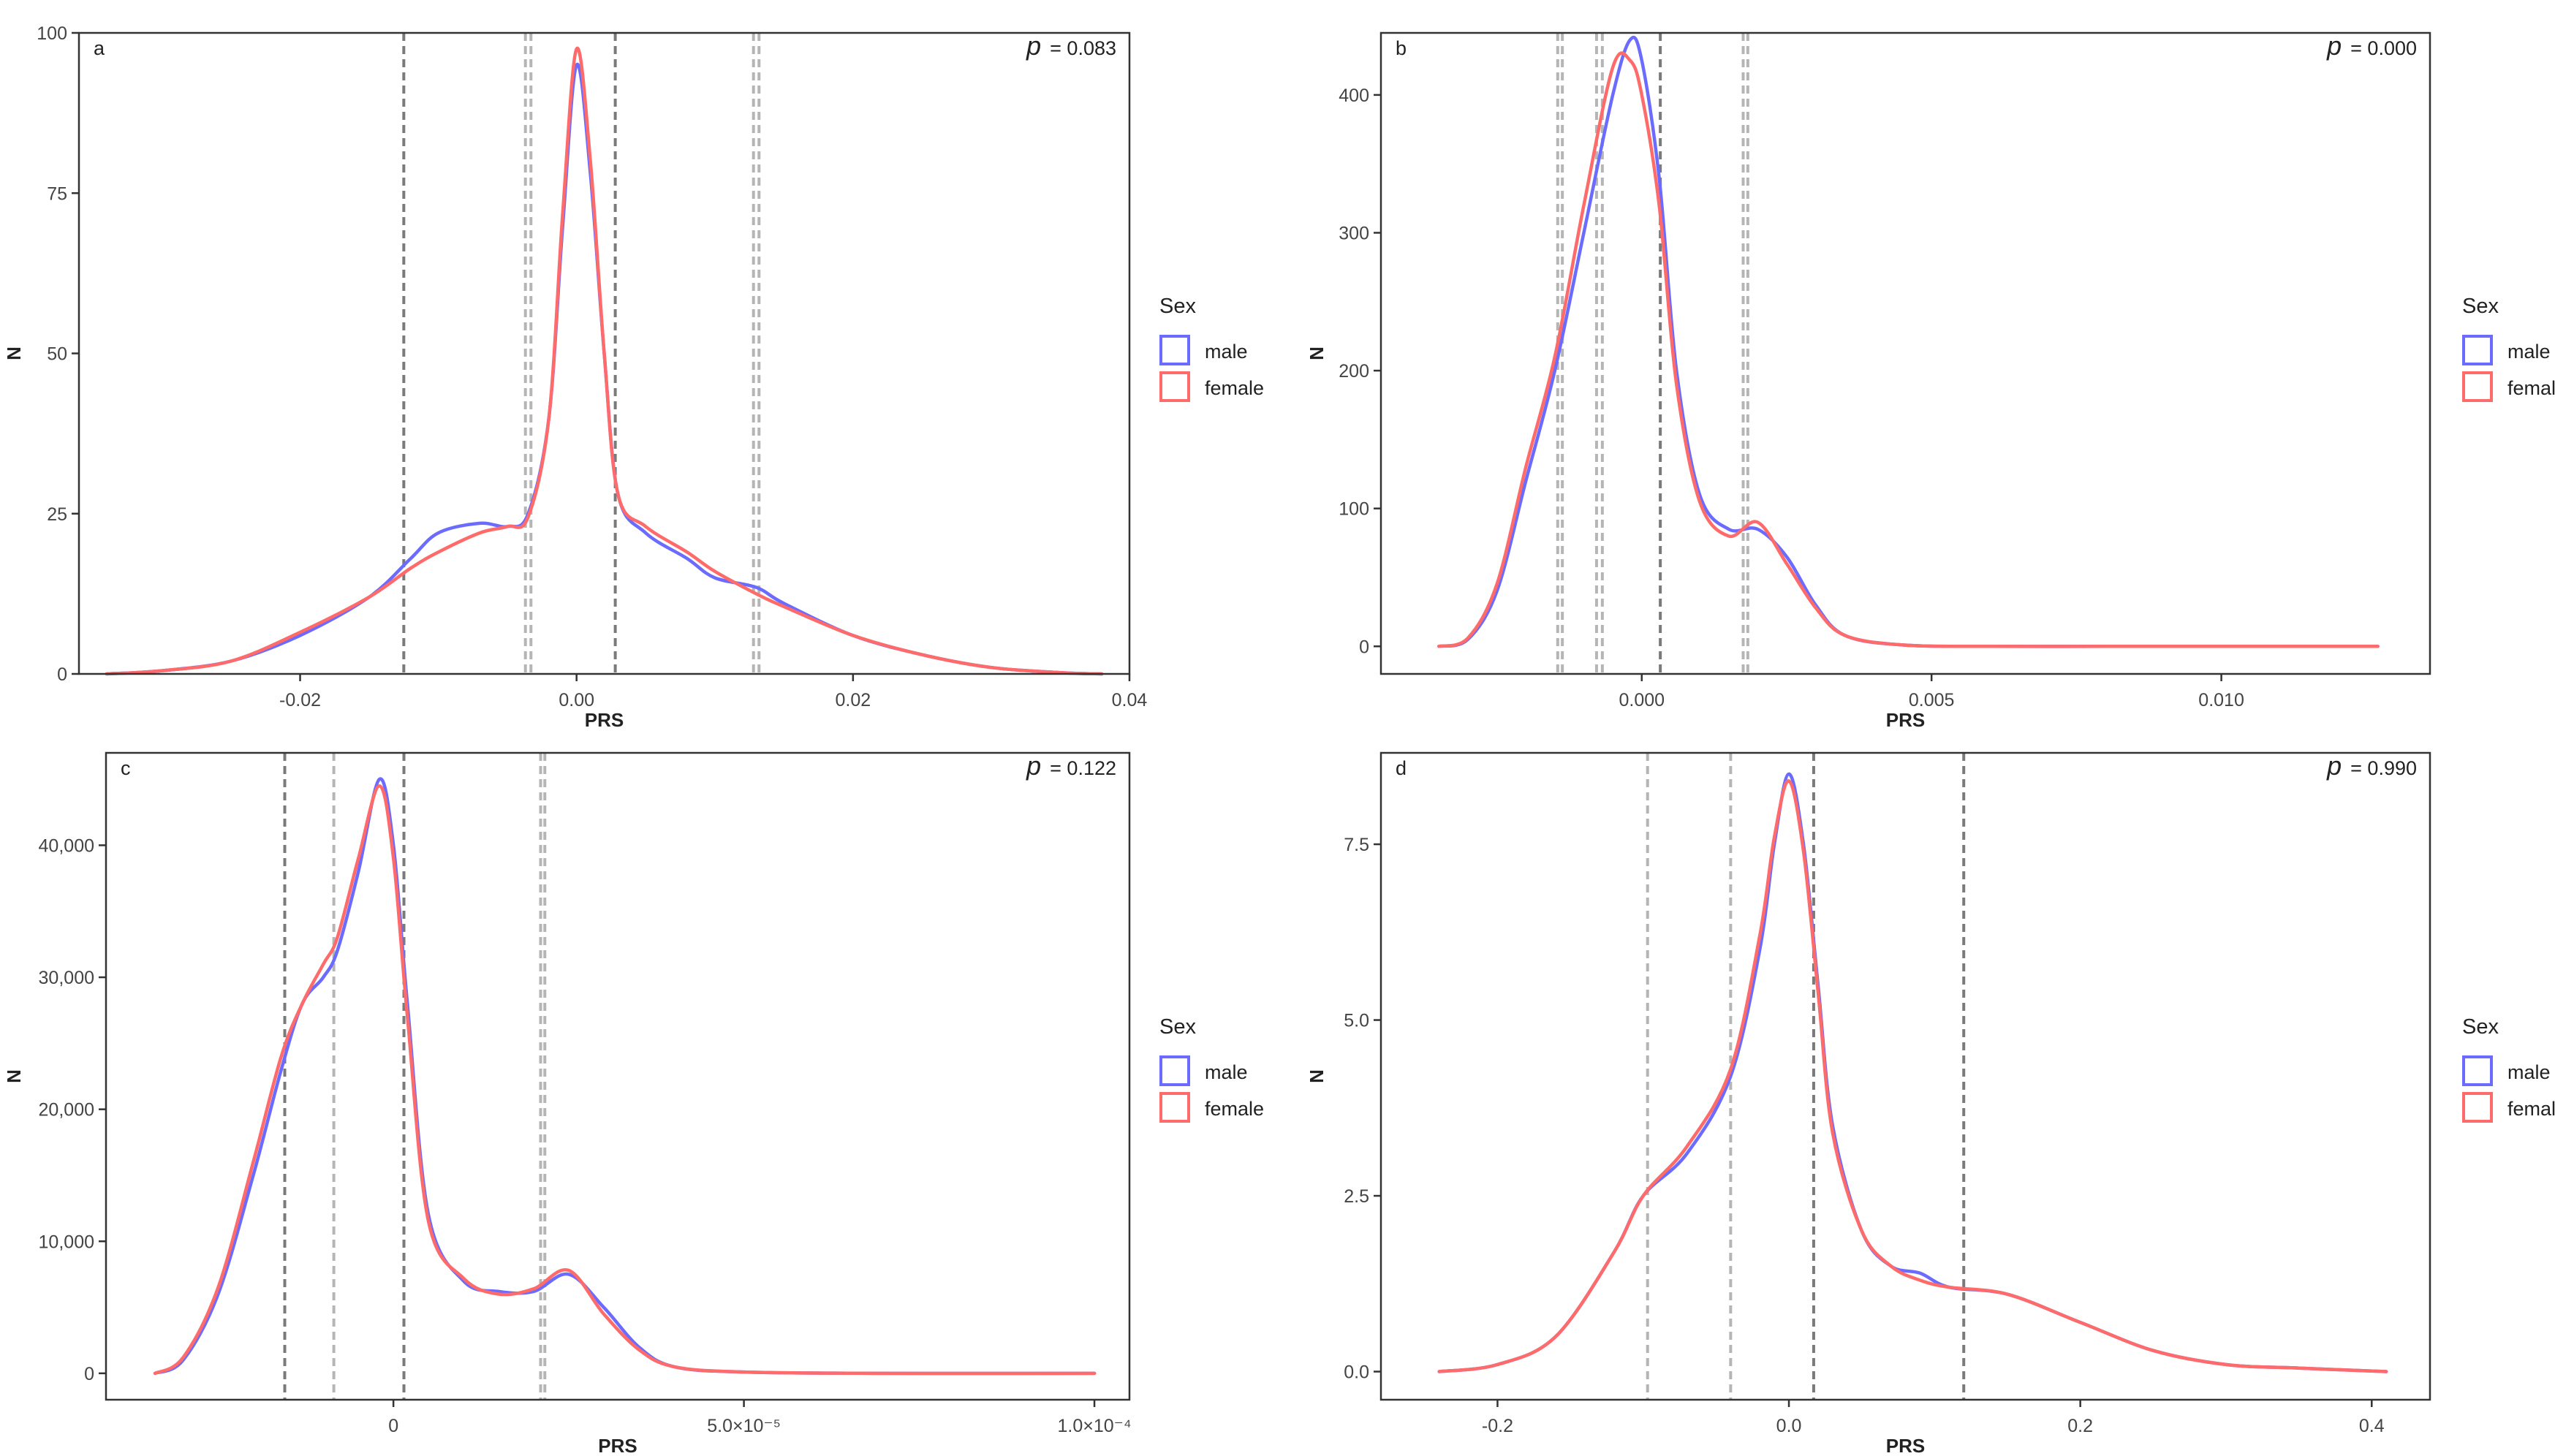 This screenshot has height=1456, width=2555. I want to click on y-tick-label: 7.5, so click(1356, 845).